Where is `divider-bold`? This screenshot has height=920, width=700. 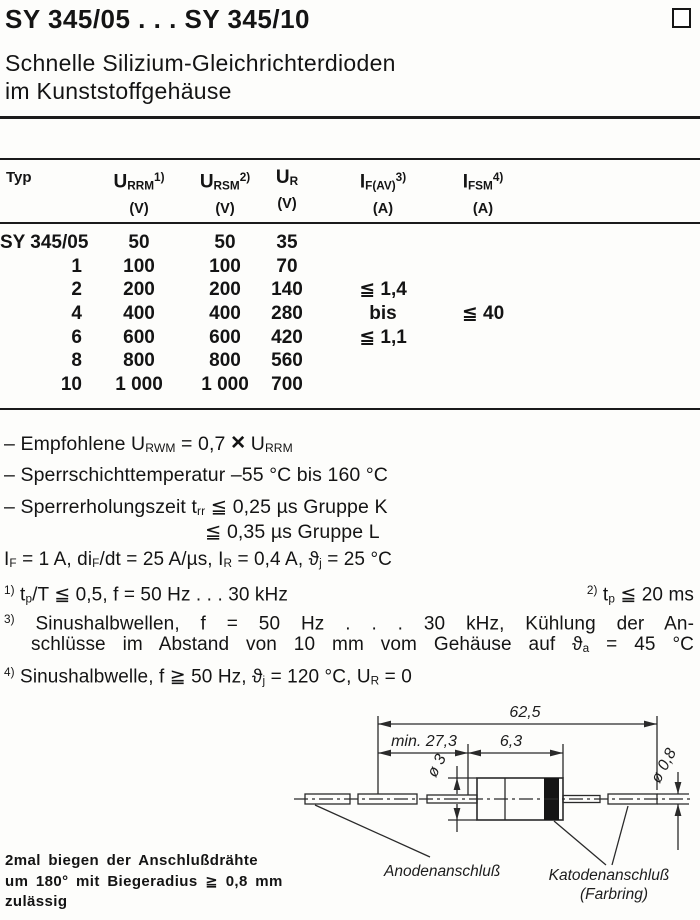 divider-bold is located at coordinates (350, 117).